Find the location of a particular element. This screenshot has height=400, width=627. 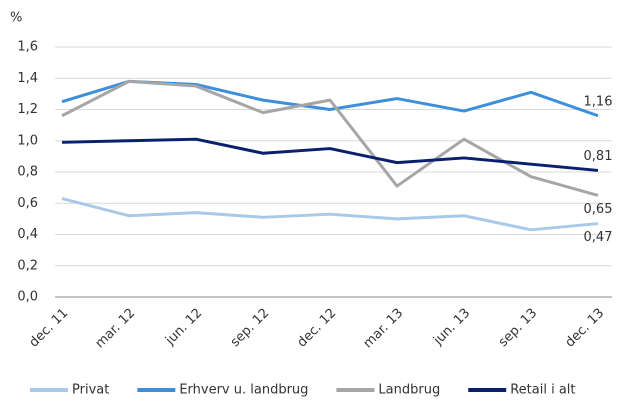

y-tick-label: 0,4 is located at coordinates (27, 234).